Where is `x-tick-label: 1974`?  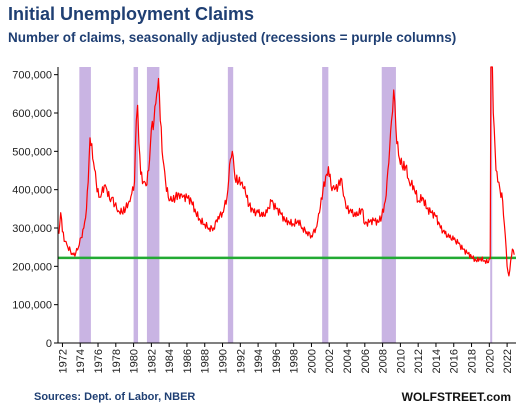 x-tick-label: 1974 is located at coordinates (81, 361).